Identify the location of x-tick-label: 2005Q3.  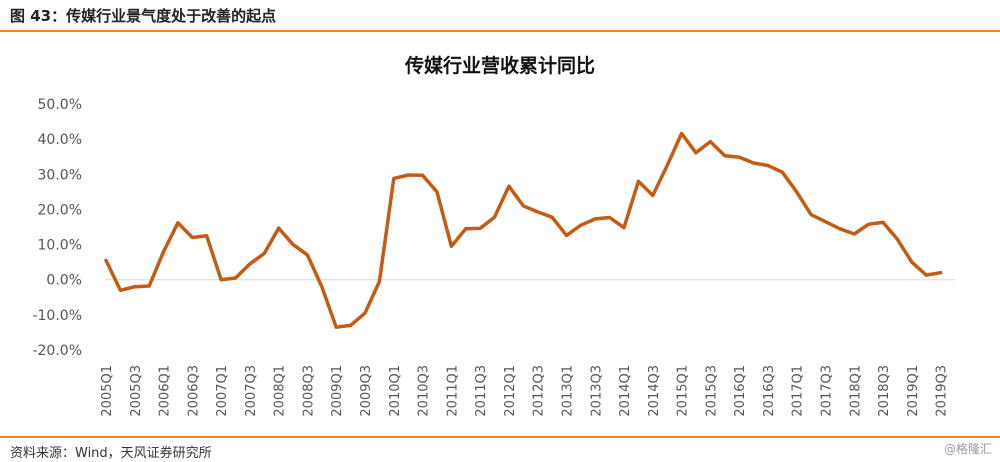
(136, 391).